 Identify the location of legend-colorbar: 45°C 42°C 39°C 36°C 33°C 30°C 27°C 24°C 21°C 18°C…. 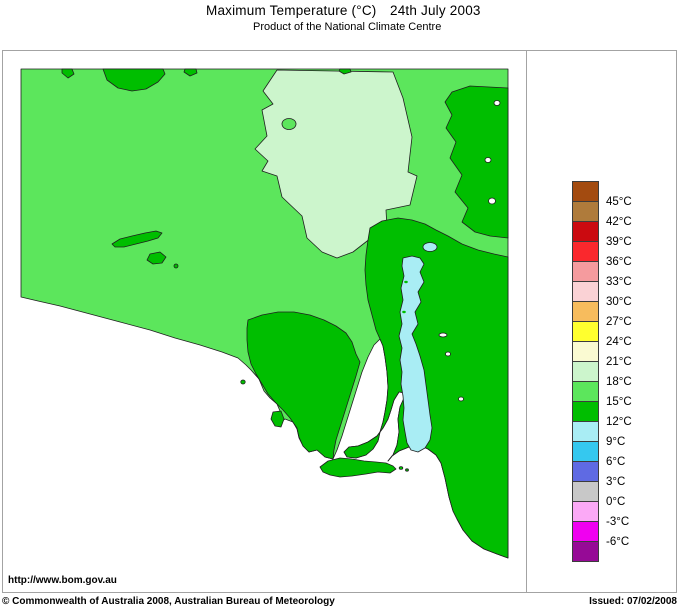
(602, 371).